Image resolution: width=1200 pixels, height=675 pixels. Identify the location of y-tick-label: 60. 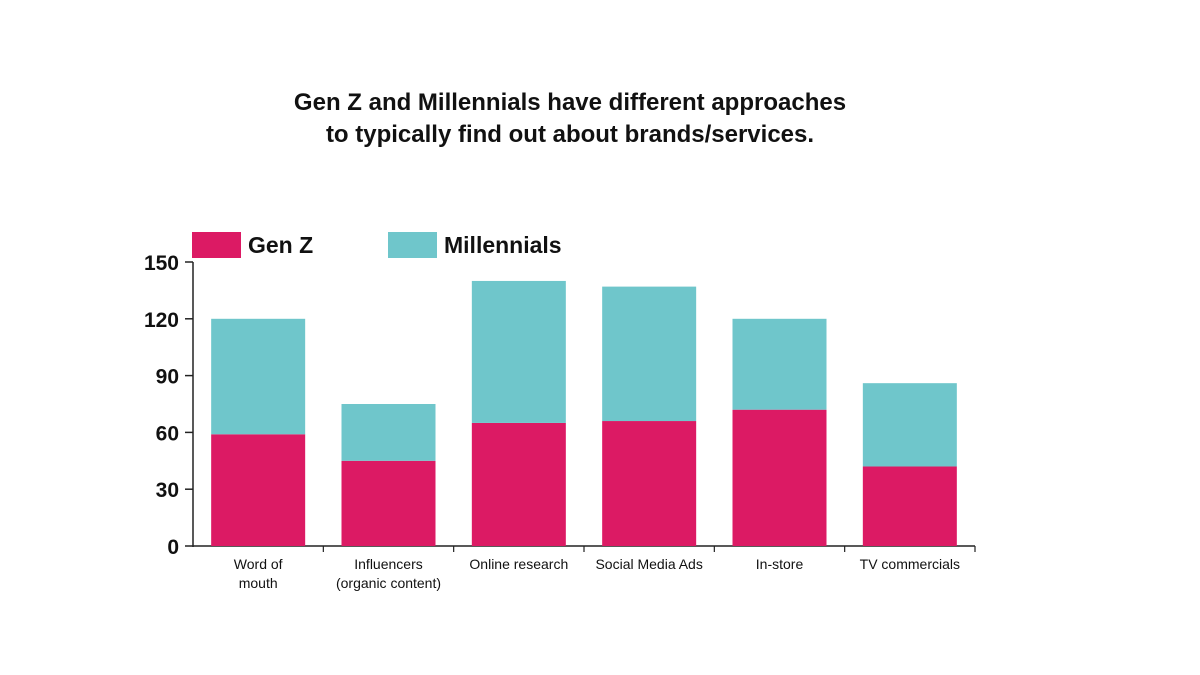
(167, 433).